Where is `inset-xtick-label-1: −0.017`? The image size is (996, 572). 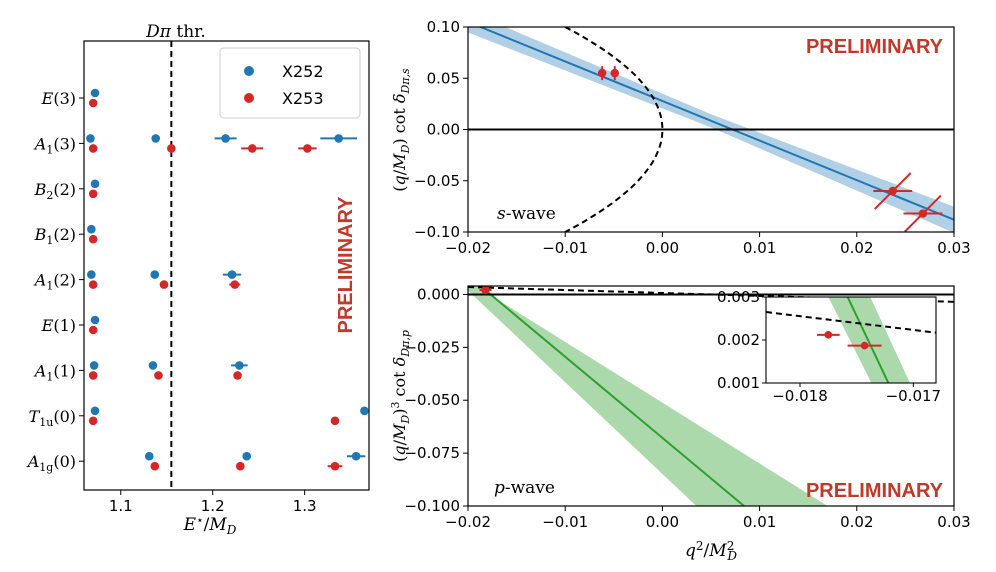 inset-xtick-label-1: −0.017 is located at coordinates (914, 396).